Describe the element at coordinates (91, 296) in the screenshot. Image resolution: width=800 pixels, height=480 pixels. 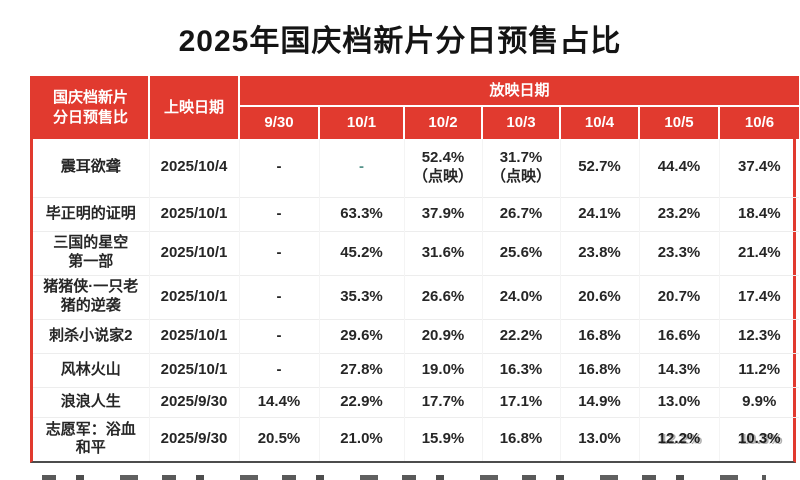
I see `movie-name: 猪猪侠·一只老 猪的逆袭` at that location.